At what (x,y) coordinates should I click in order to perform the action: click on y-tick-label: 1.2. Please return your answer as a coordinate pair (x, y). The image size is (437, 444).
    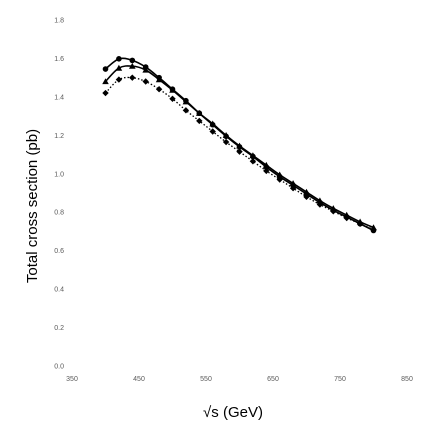
    Looking at the image, I should click on (59, 136).